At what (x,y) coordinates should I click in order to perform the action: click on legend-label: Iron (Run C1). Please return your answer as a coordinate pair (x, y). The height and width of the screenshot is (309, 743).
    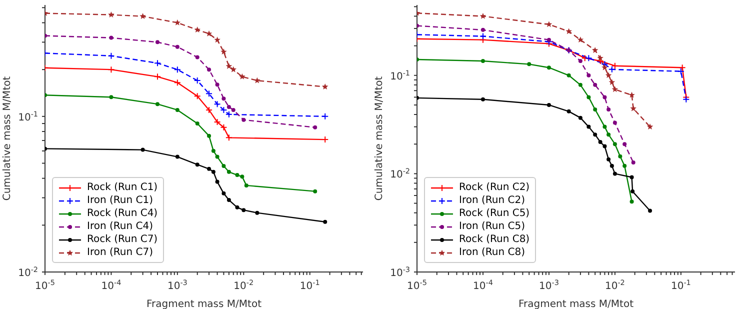
    Looking at the image, I should click on (120, 200).